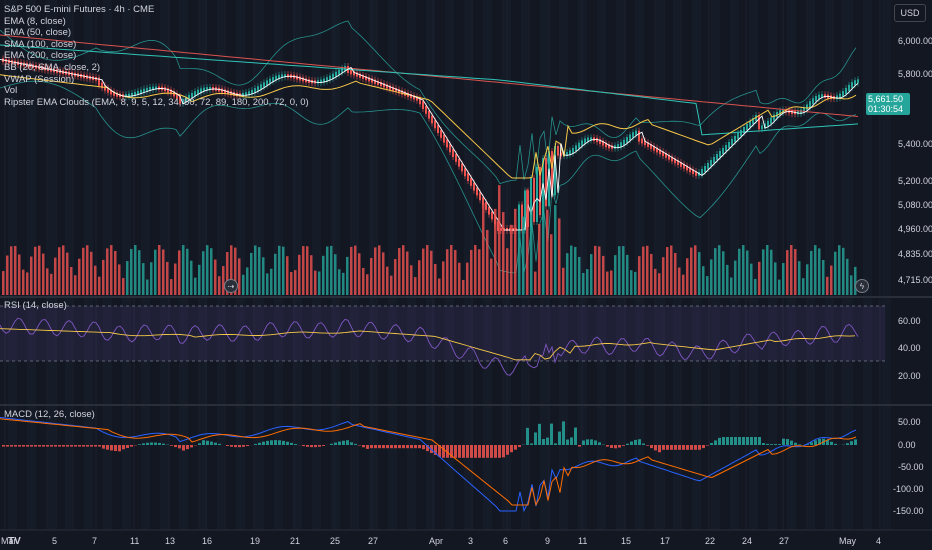  I want to click on legend-ema200: EMA (200, close), so click(40, 56).